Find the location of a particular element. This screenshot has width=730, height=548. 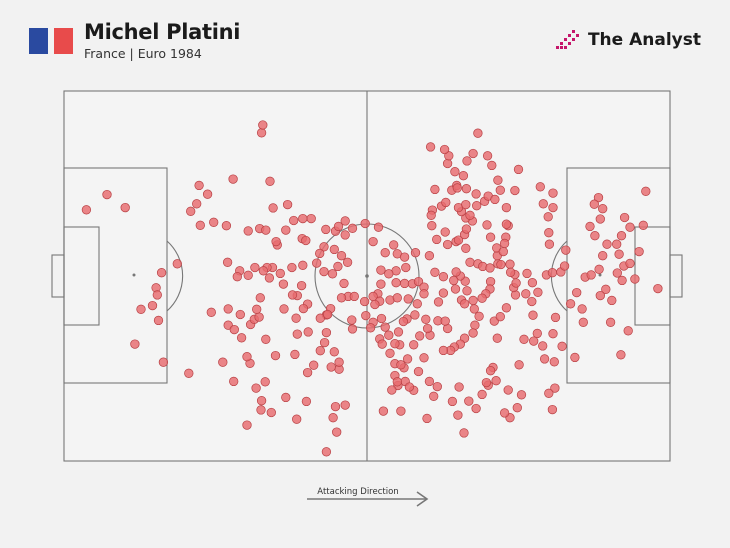

direction-label: Attacking Direction is located at coordinates (358, 492).